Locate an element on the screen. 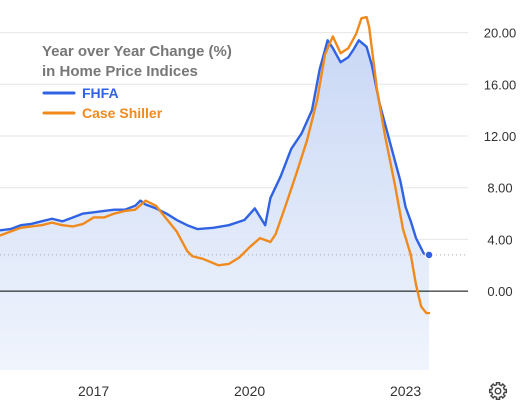 The image size is (525, 409). gear-icon is located at coordinates (498, 391).